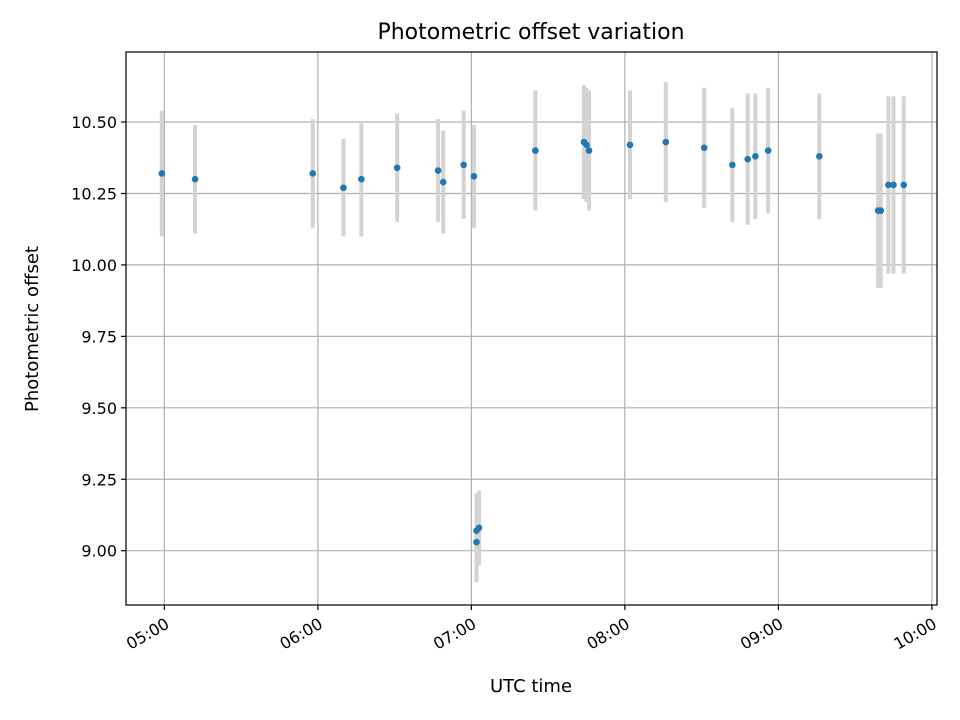 Image resolution: width=960 pixels, height=720 pixels. I want to click on x-tick-label: 09:00, so click(761, 634).